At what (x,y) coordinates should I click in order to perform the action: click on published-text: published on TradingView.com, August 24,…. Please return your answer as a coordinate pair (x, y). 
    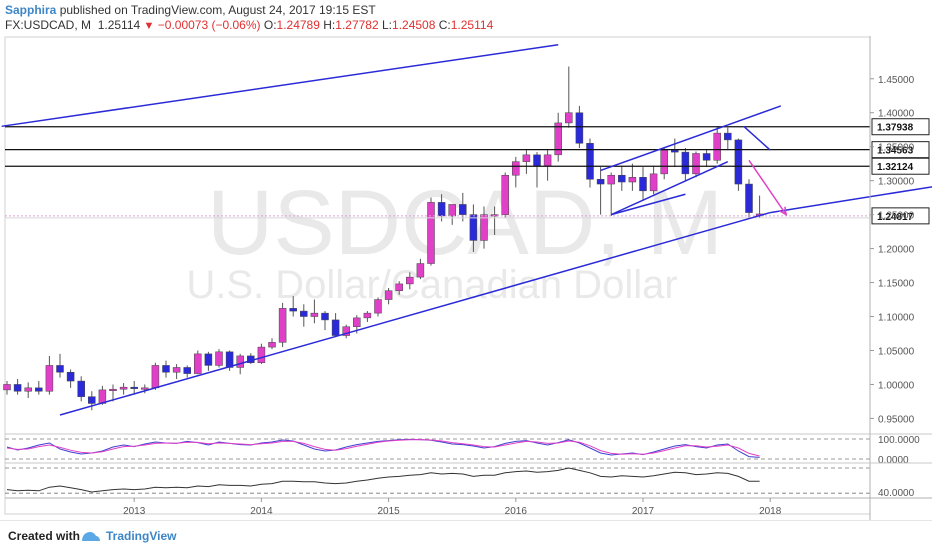
    Looking at the image, I should click on (216, 10).